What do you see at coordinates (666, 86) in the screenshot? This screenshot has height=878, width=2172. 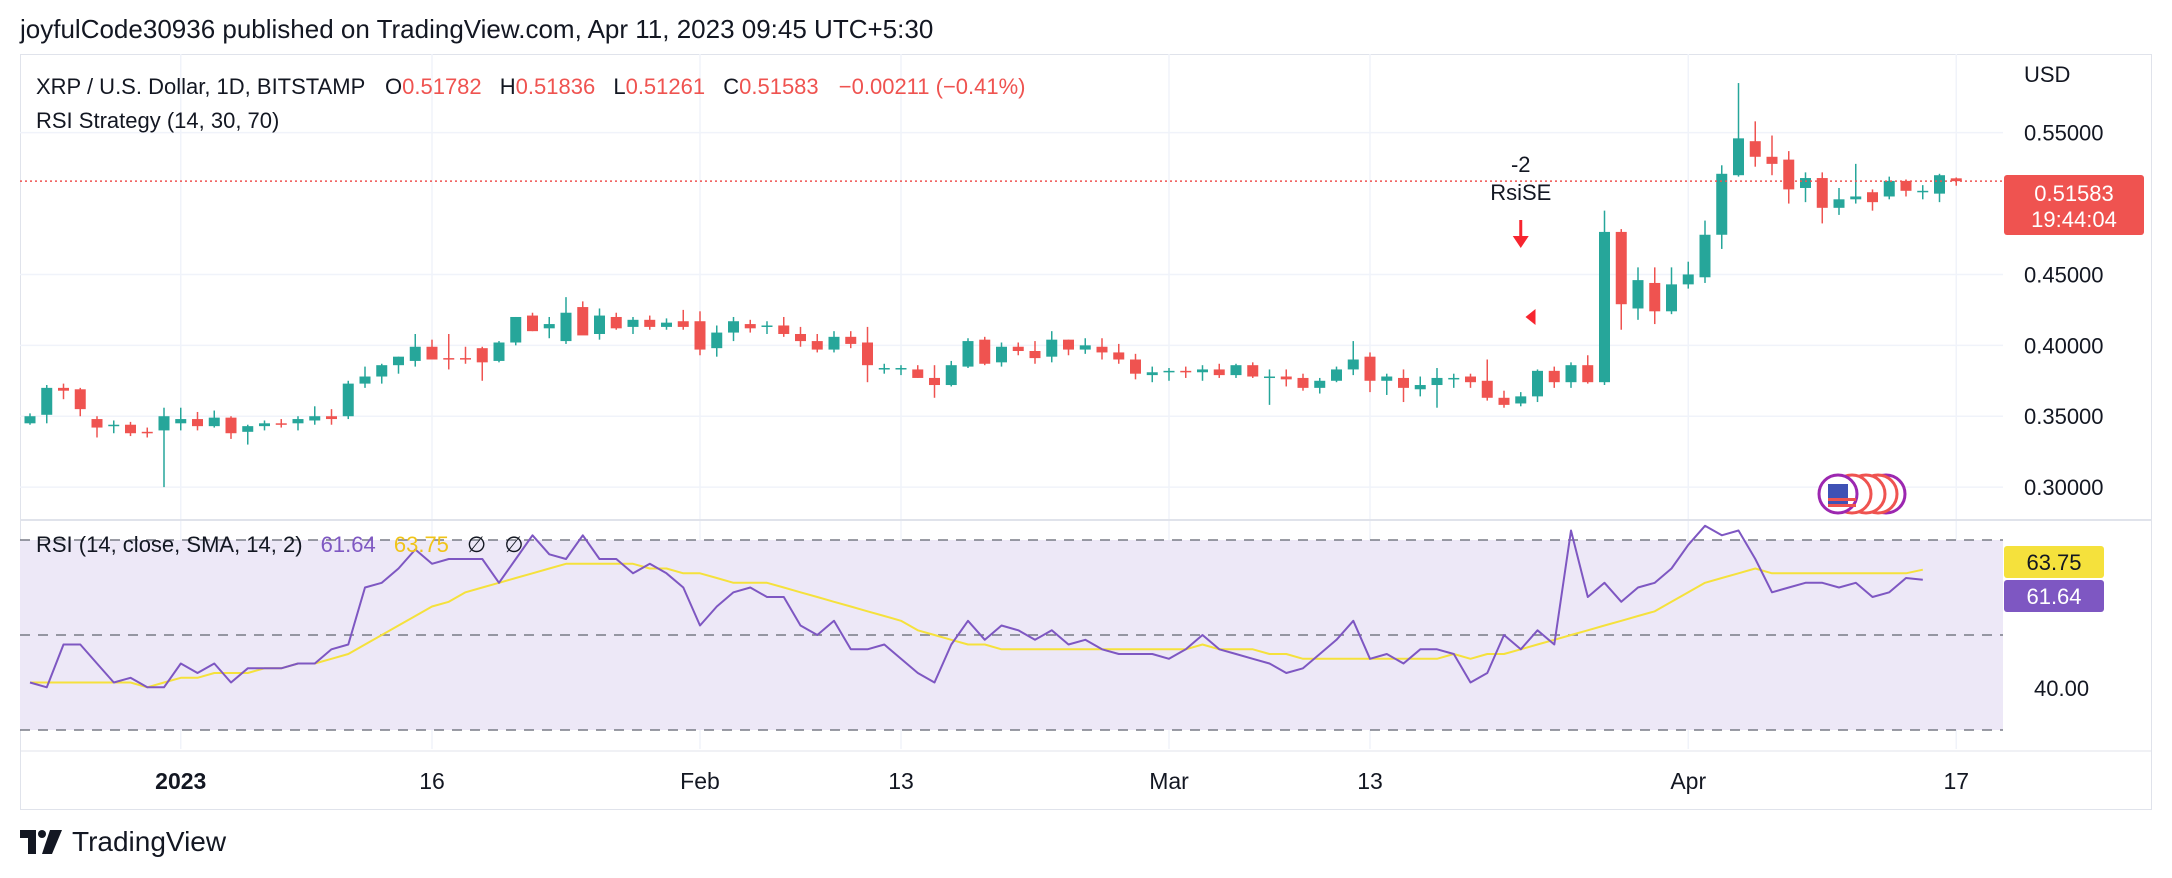 I see `low-value: 0.51261` at bounding box center [666, 86].